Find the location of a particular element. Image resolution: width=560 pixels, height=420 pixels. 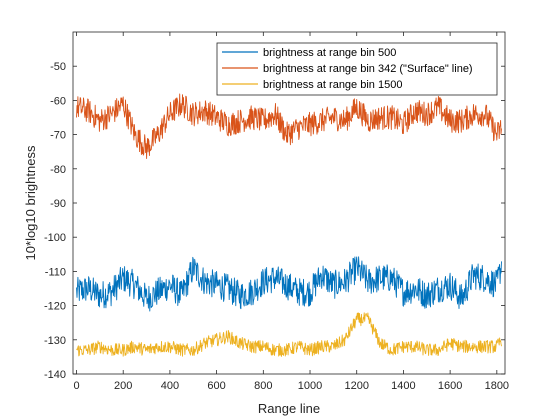

x-tick-label: 1200 is located at coordinates (356, 386).